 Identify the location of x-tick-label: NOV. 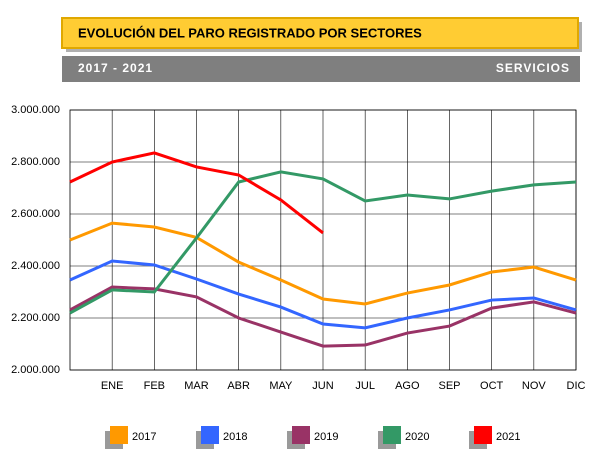
(534, 386).